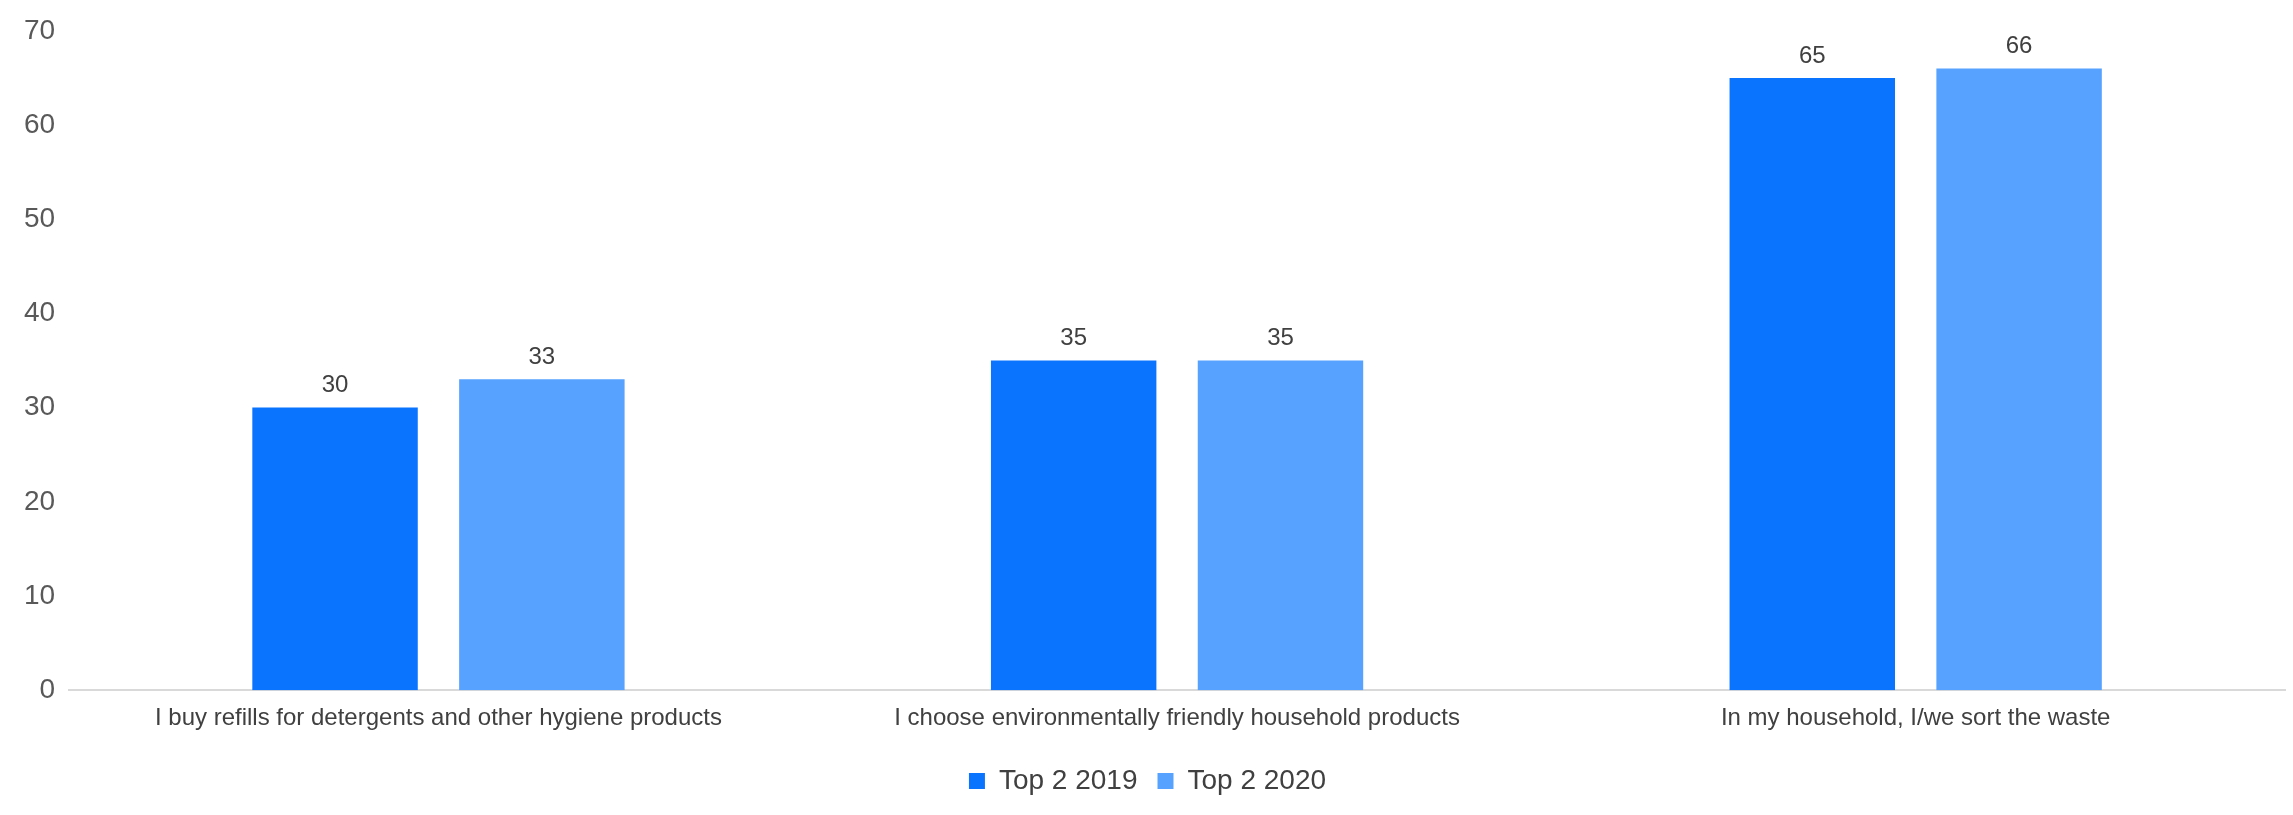 The width and height of the screenshot is (2293, 815). Describe the element at coordinates (542, 355) in the screenshot. I see `data-label: 33` at that location.